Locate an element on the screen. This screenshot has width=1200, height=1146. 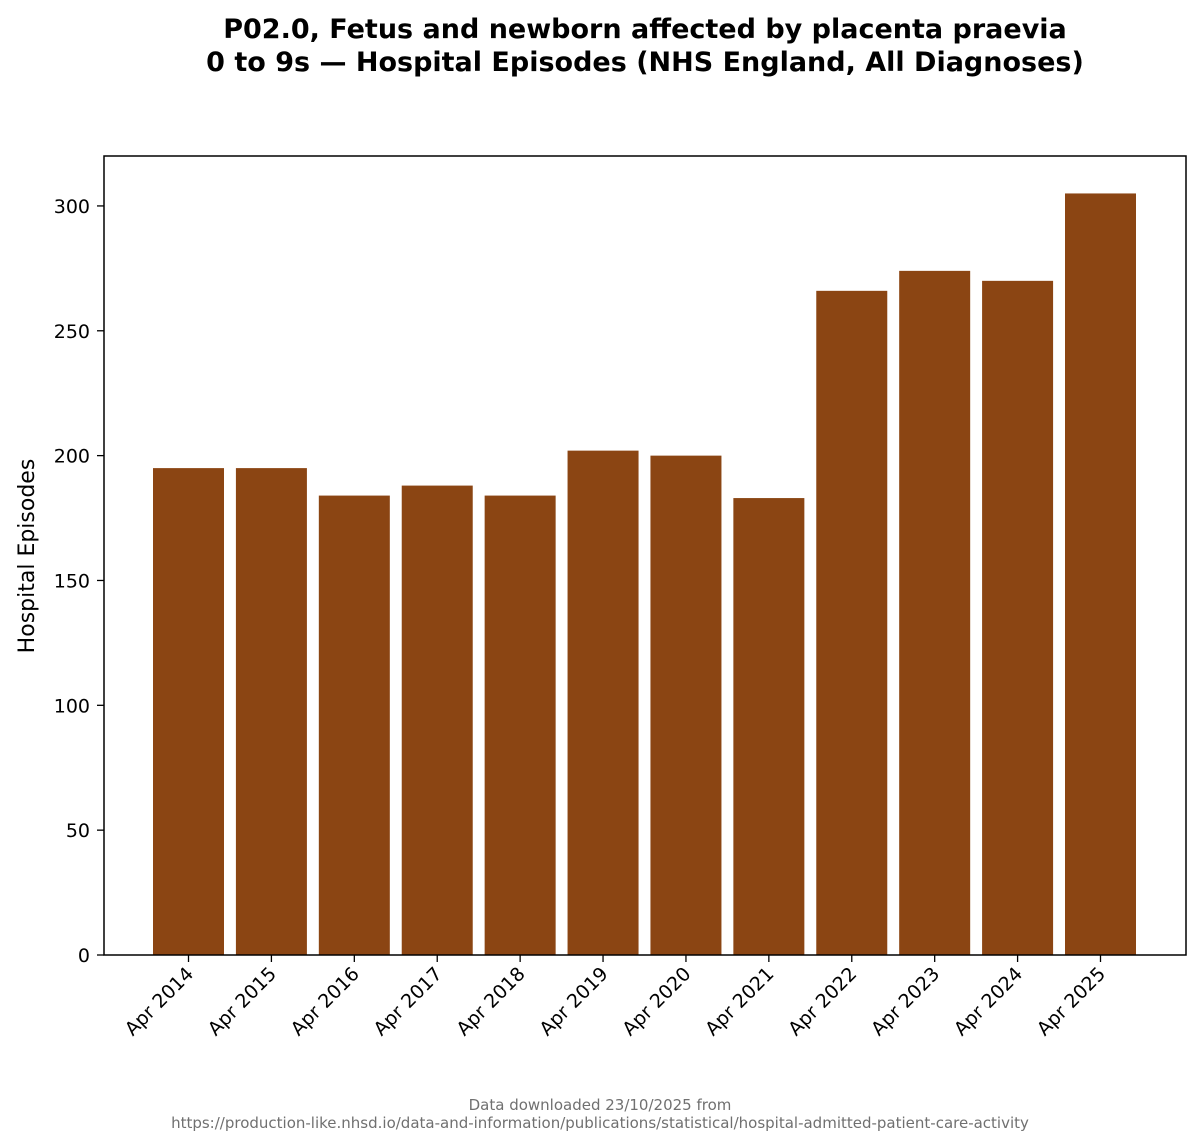
x-tick-label: Apr 2020 is located at coordinates (656, 1001).